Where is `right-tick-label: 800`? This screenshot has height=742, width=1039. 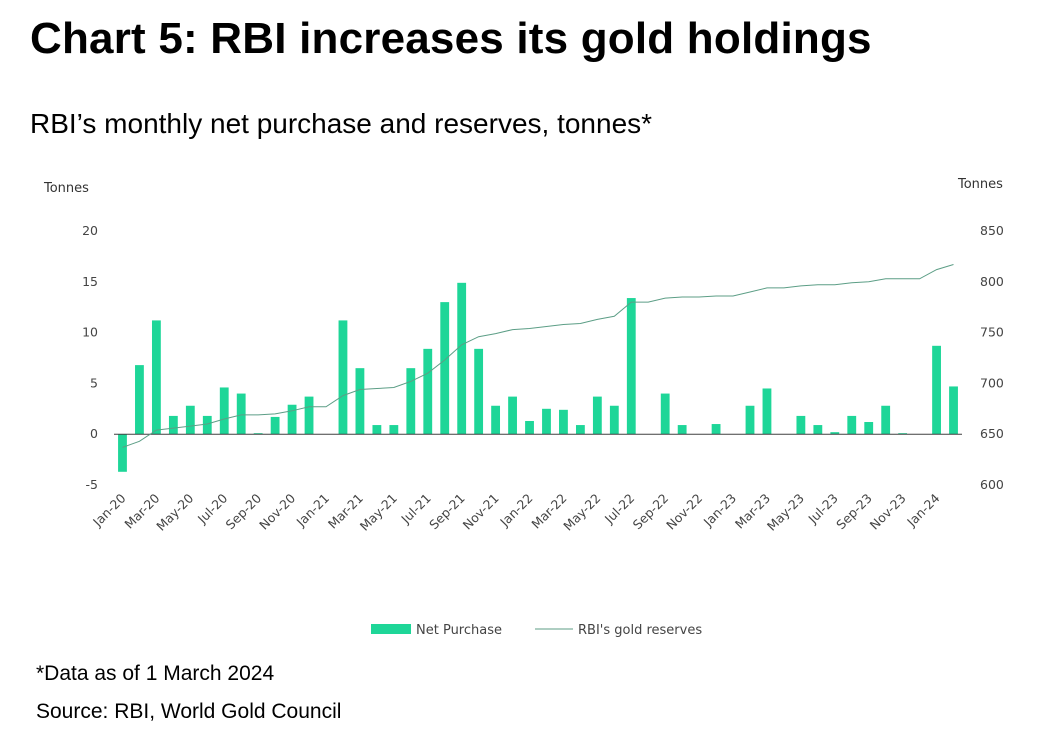 right-tick-label: 800 is located at coordinates (992, 281).